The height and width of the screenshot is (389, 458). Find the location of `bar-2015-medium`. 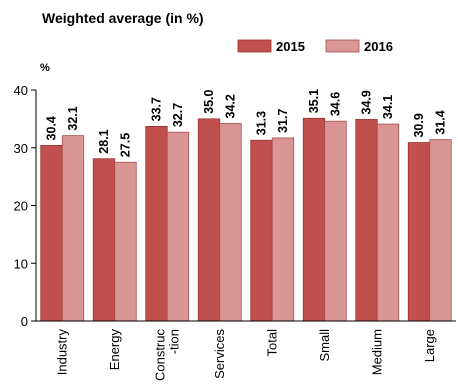

bar-2015-medium is located at coordinates (366, 220).